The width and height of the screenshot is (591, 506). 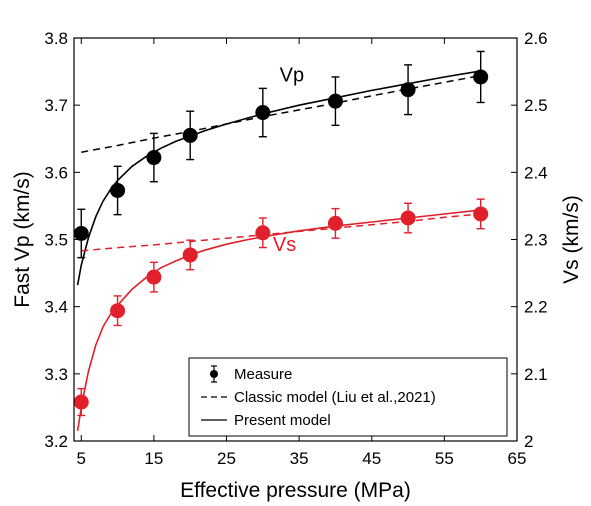 What do you see at coordinates (226, 458) in the screenshot?
I see `x-tick-label: 25` at bounding box center [226, 458].